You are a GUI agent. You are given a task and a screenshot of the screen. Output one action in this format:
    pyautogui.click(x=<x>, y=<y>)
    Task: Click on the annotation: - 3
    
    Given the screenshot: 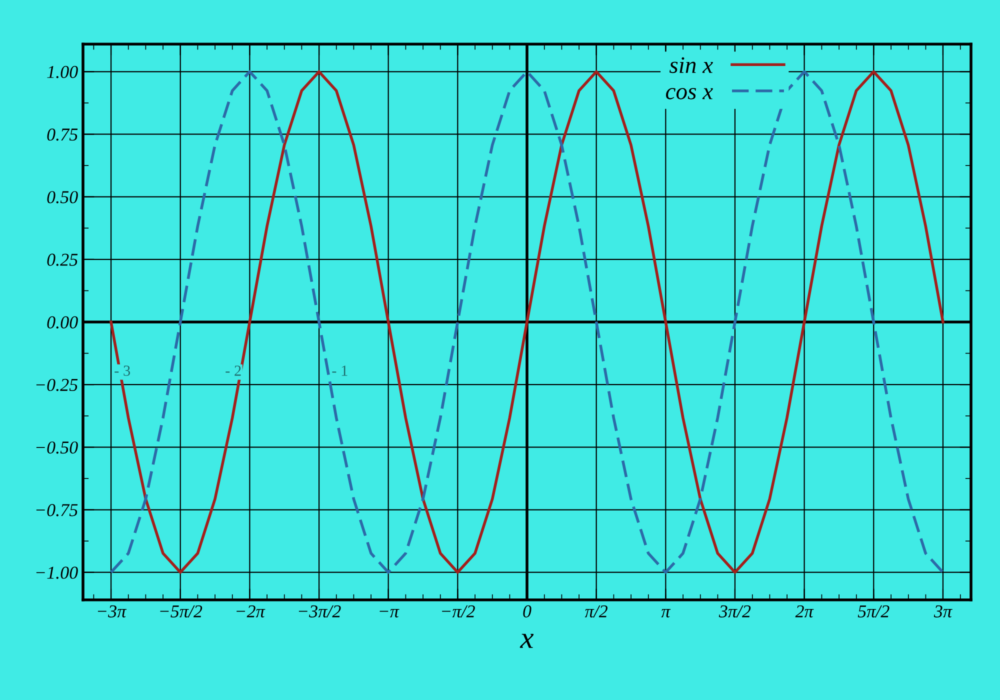 What is the action you would take?
    pyautogui.click(x=122, y=371)
    